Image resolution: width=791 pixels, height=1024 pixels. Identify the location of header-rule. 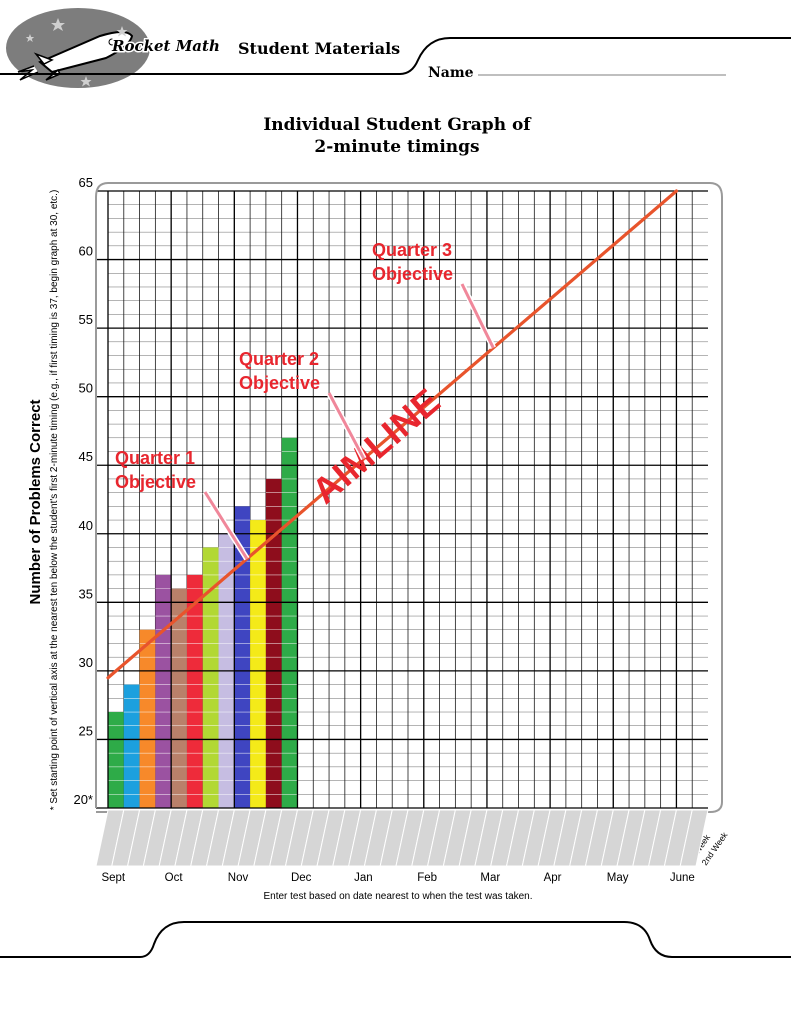
(395, 56).